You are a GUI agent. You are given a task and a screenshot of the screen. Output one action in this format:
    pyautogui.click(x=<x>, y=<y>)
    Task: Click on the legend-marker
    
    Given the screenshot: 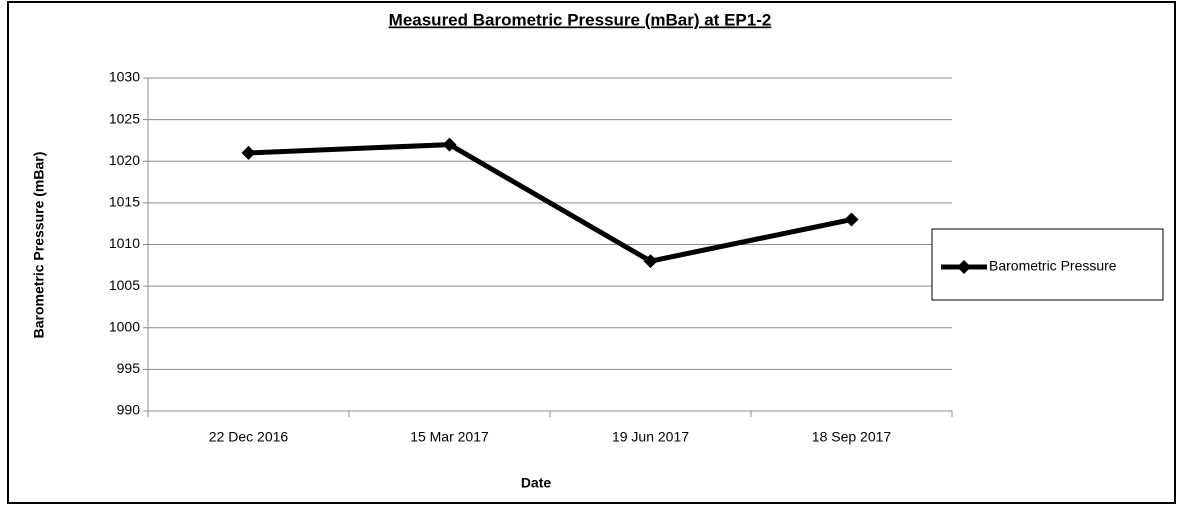 What is the action you would take?
    pyautogui.click(x=964, y=267)
    